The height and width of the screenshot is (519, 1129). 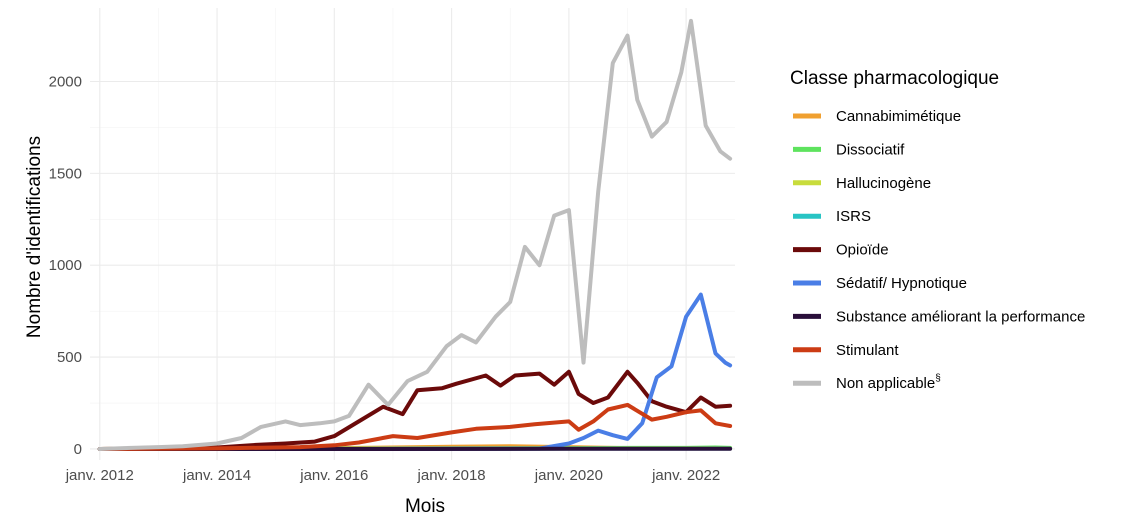 I want to click on y-tick-label: 1500, so click(x=65, y=173).